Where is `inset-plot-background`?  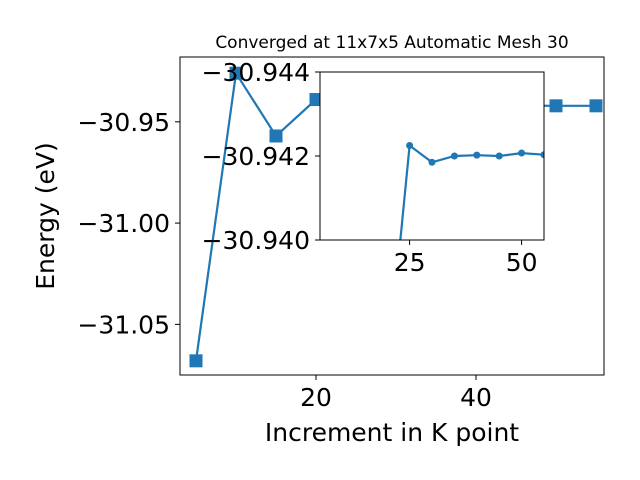
inset-plot-background is located at coordinates (432, 156).